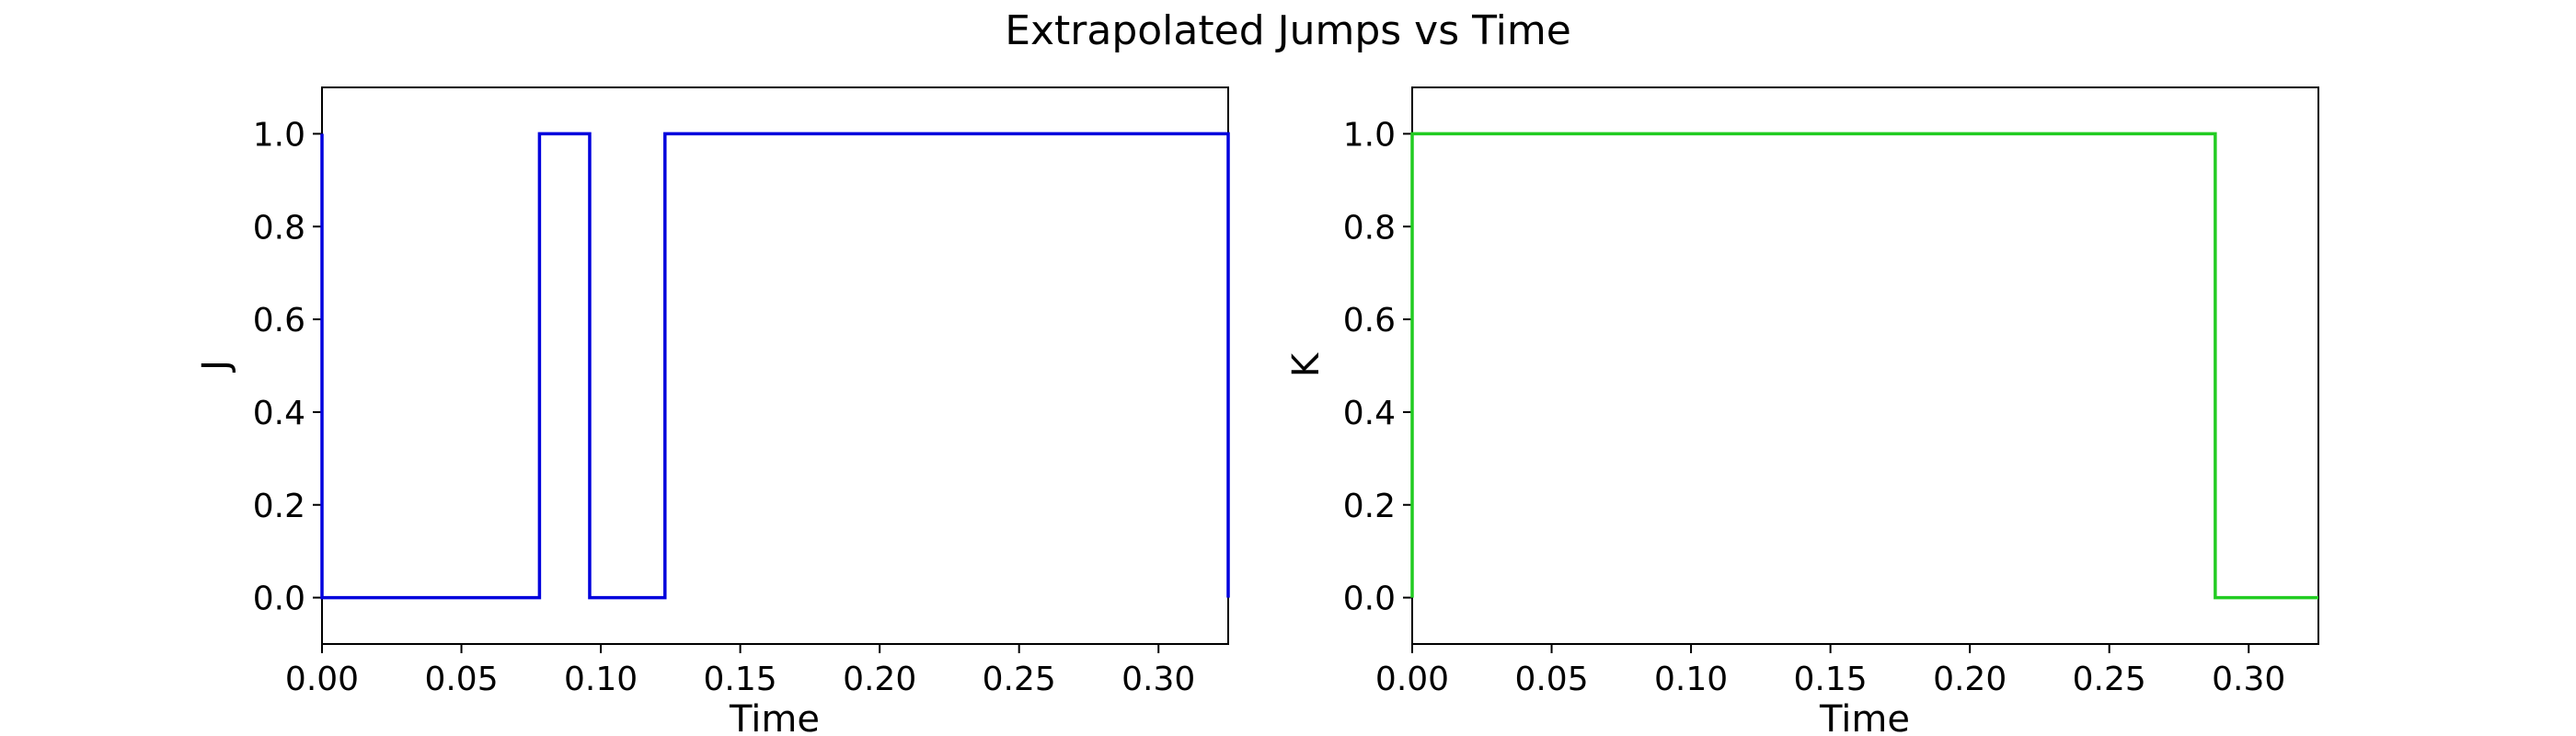 Image resolution: width=2576 pixels, height=736 pixels. I want to click on y-tick-label-j-2: 0.4, so click(279, 413).